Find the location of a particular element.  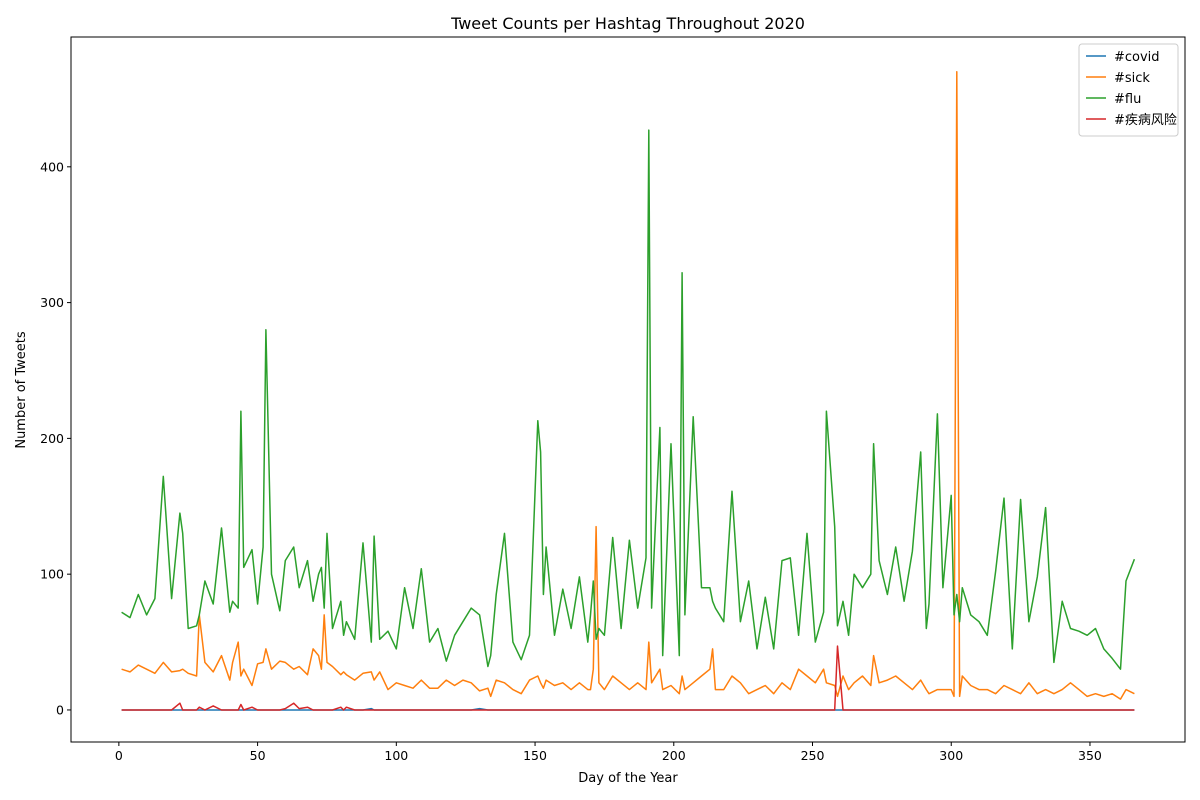

legend: #covid #sick #flu #疾病风险 is located at coordinates (1128, 90).